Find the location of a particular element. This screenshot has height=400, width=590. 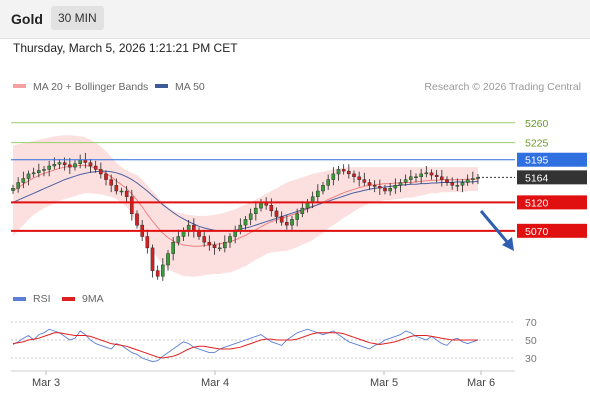

rsi-plot: 70 50 30 is located at coordinates (274, 341).